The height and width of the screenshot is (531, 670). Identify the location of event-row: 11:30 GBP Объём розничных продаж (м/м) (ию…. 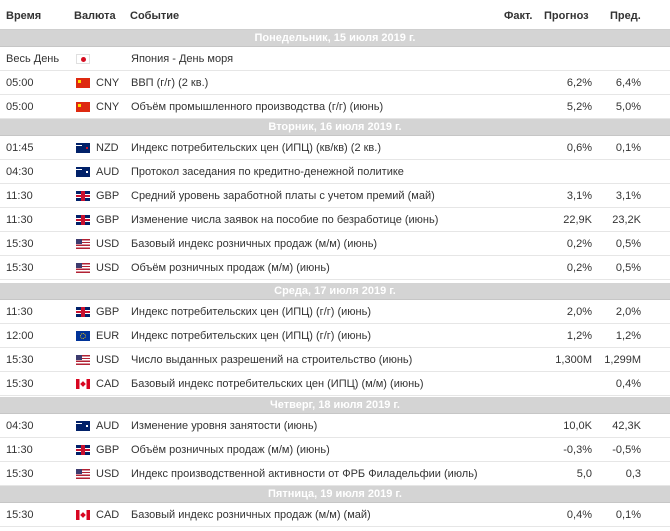
(335, 450).